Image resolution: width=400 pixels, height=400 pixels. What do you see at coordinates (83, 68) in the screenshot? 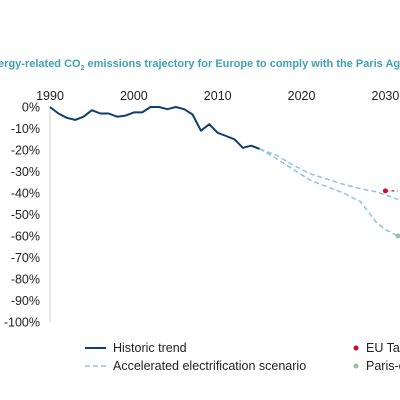
I see `chart-title-subscript: 2` at bounding box center [83, 68].